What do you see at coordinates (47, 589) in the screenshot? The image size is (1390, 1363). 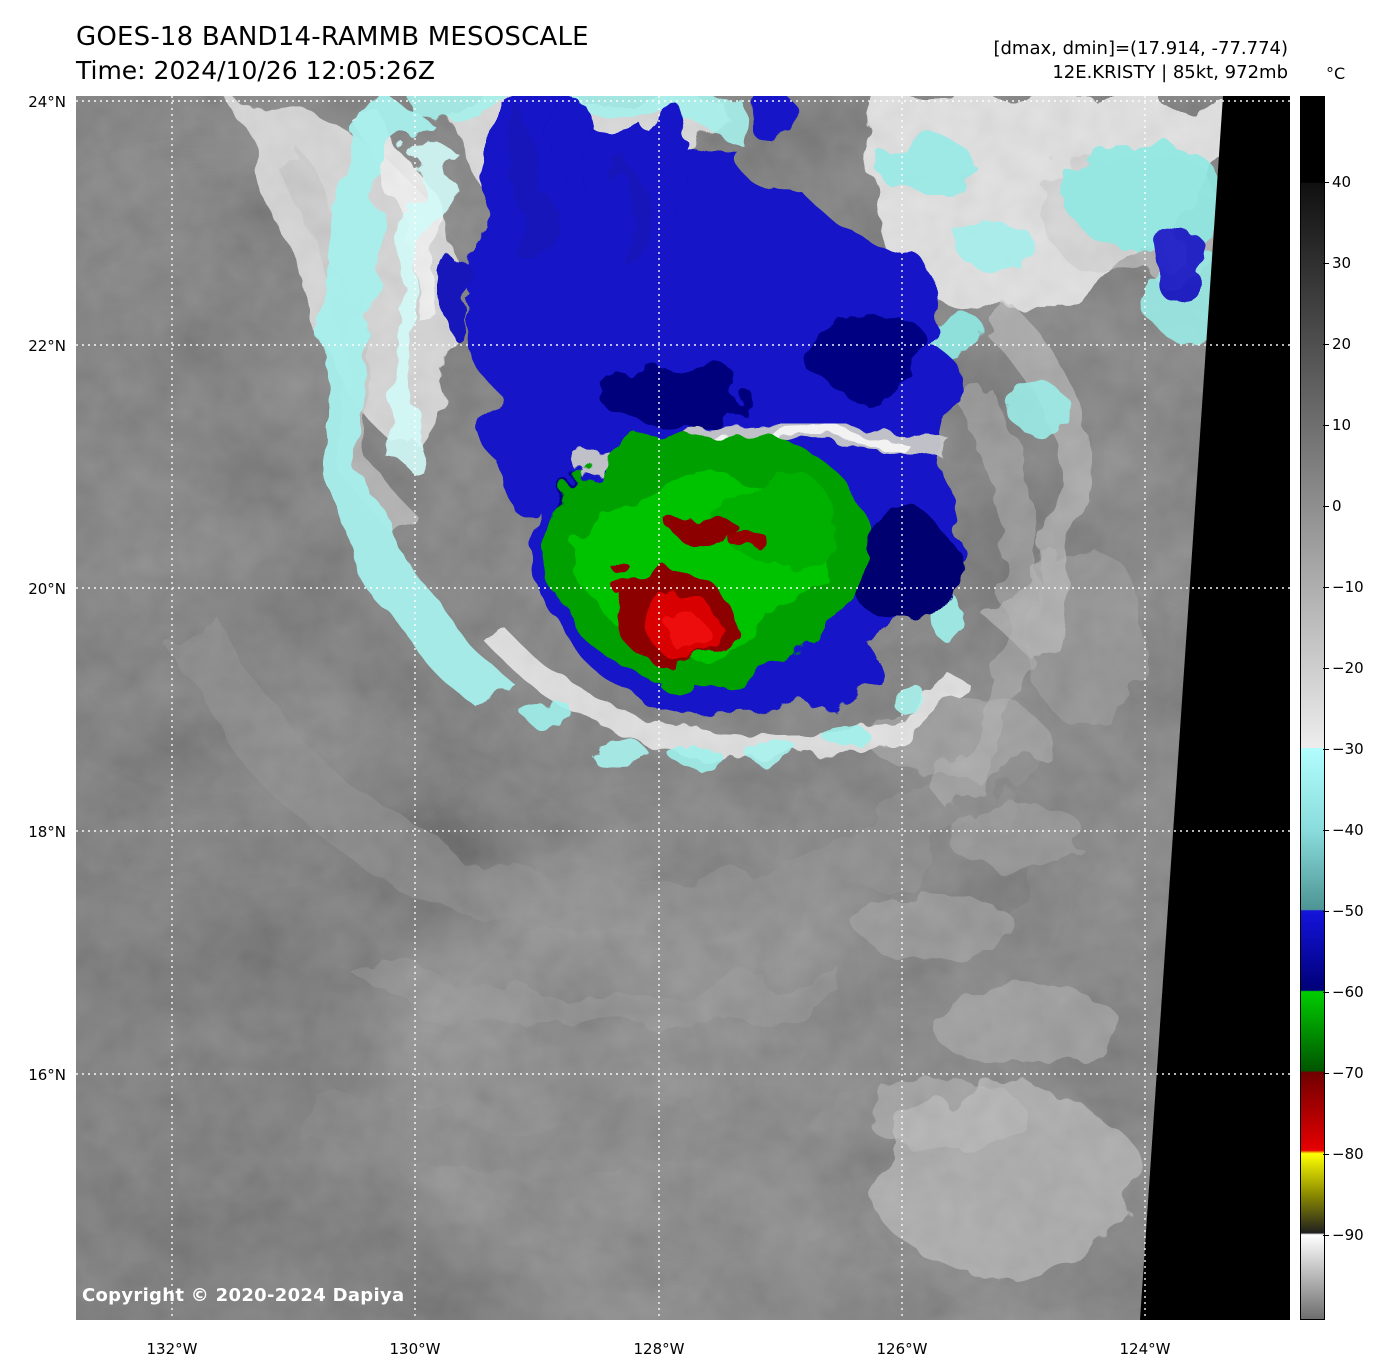 I see `lat-label: 20°N` at bounding box center [47, 589].